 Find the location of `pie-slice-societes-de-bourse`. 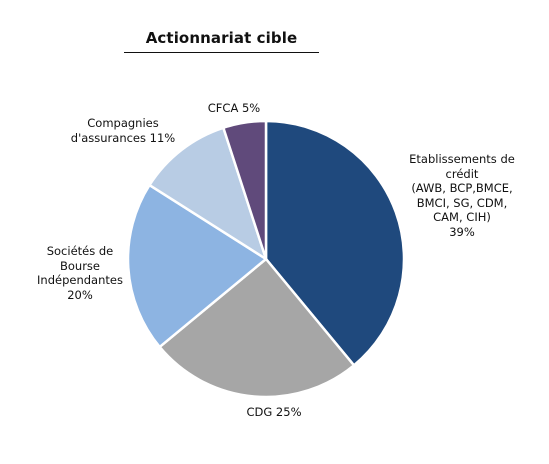

pie-slice-societes-de-bourse is located at coordinates (197, 266).